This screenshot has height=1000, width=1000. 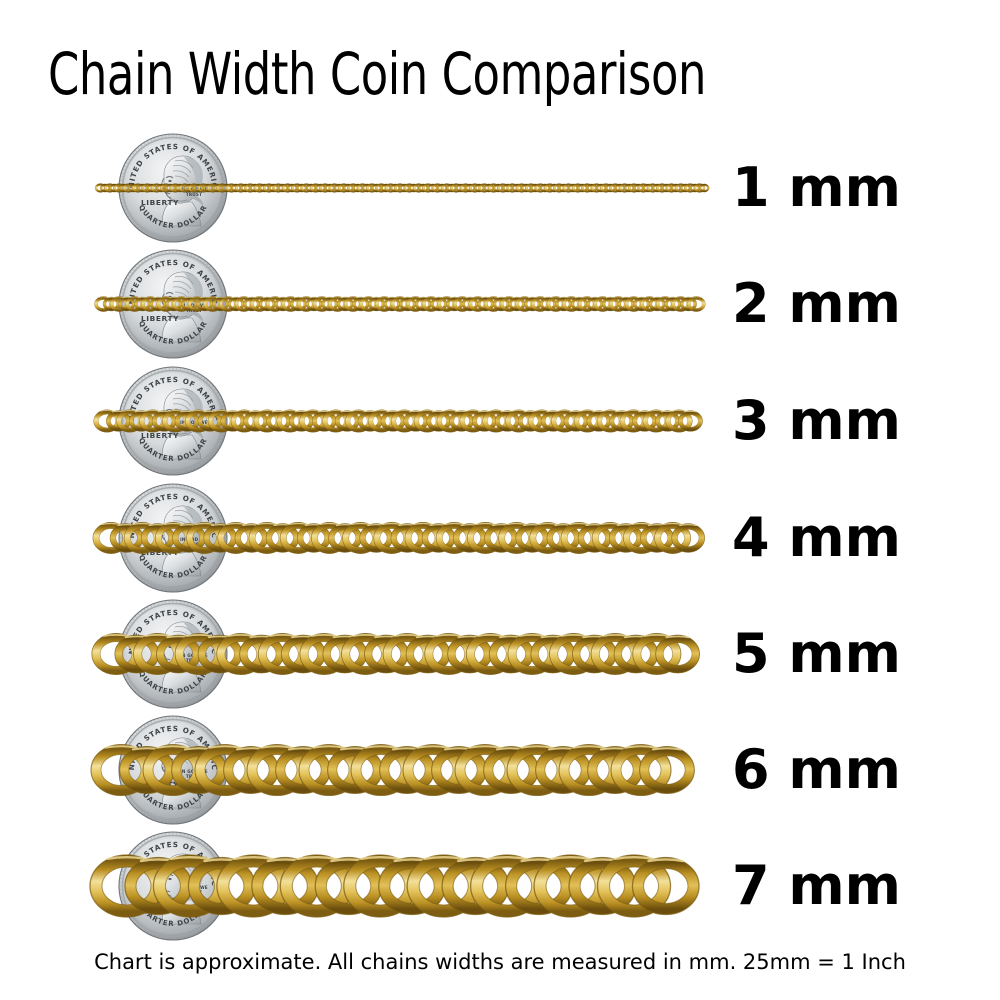 I want to click on chain-size-label-3mm: 3 mm, so click(x=816, y=420).